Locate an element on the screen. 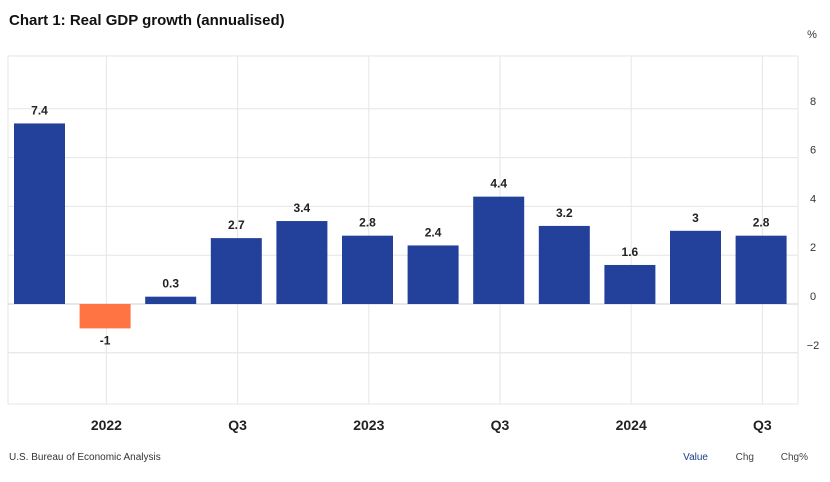 The width and height of the screenshot is (830, 482). data-label: 4.4 is located at coordinates (498, 184).